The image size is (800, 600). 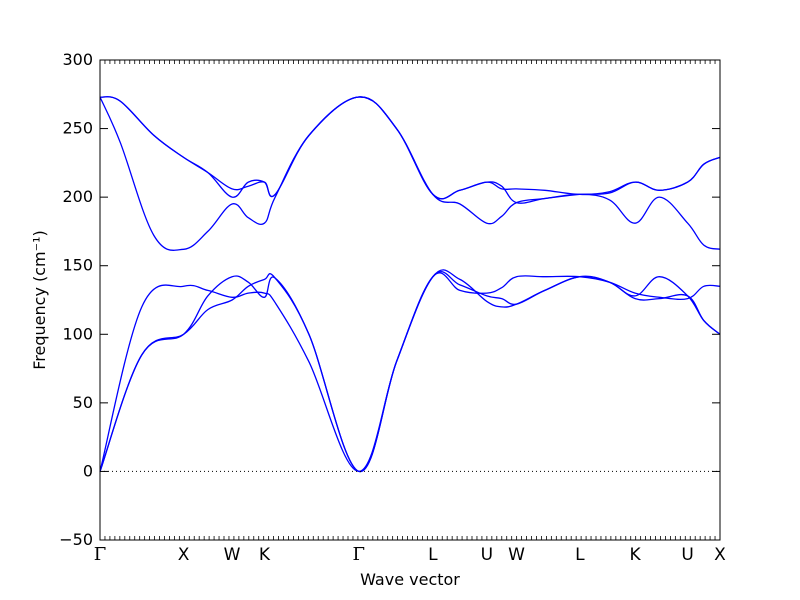 What do you see at coordinates (77, 128) in the screenshot?
I see `y-tick-label: 250` at bounding box center [77, 128].